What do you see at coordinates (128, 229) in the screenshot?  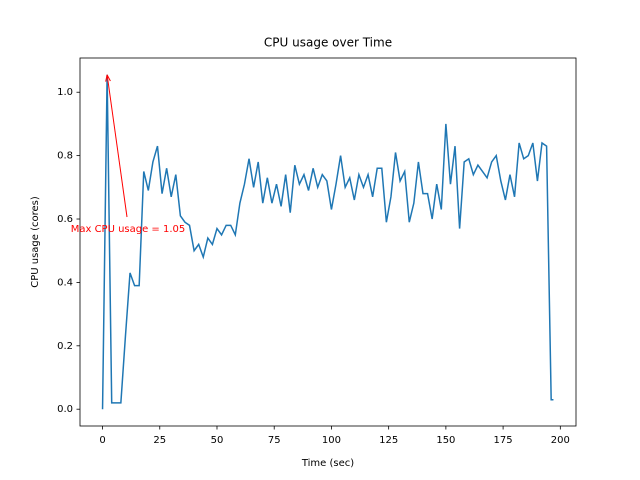 I see `annotation-text: Max CPU usage = 1.05` at bounding box center [128, 229].